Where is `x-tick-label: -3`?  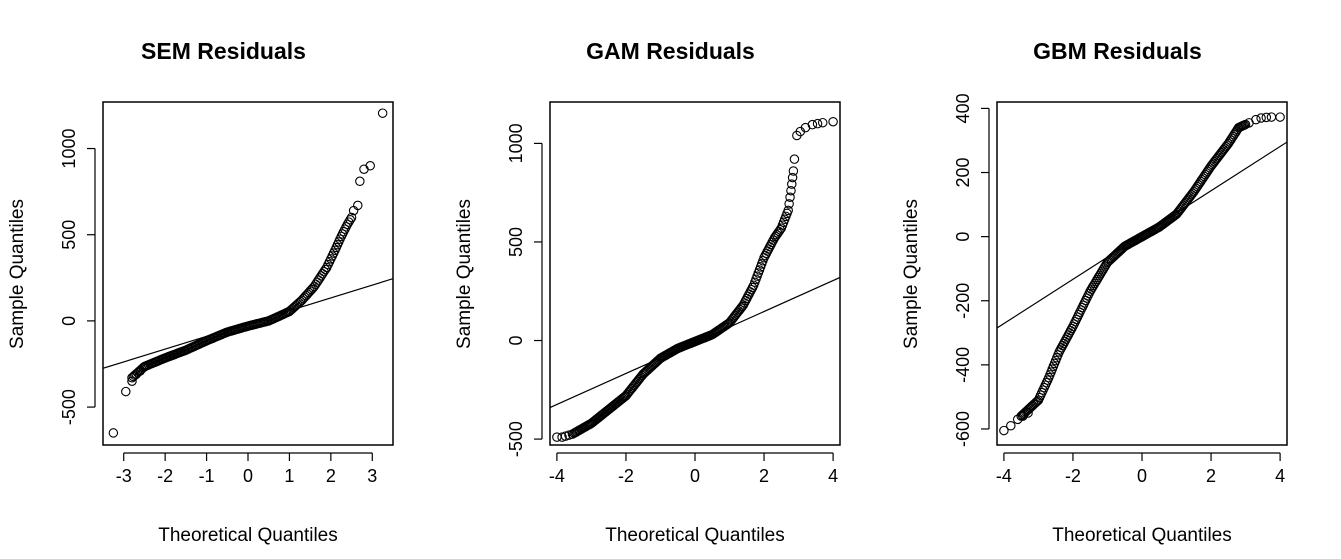 x-tick-label: -3 is located at coordinates (124, 476).